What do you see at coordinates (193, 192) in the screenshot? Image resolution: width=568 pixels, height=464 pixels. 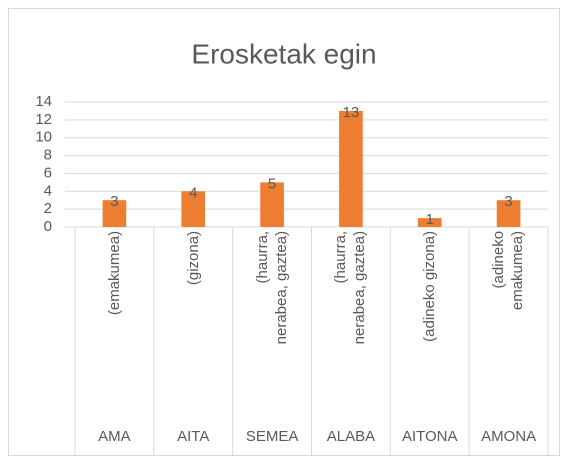 I see `data-label: 4` at bounding box center [193, 192].